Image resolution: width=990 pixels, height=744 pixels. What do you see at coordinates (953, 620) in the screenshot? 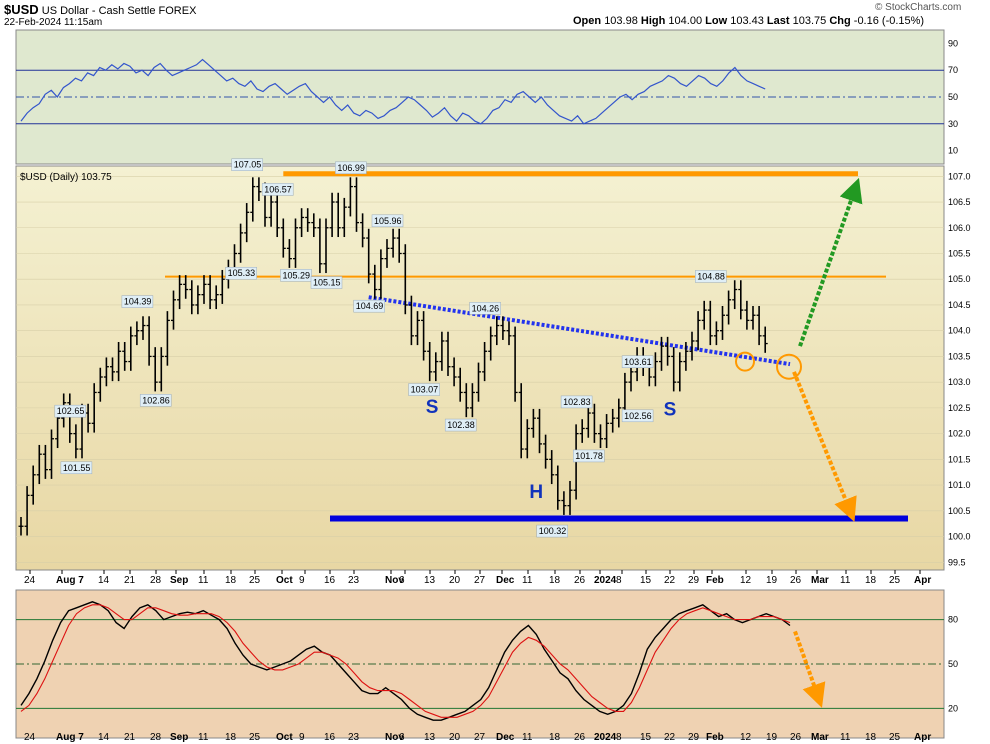
I see `stoch-tick-label: 80` at bounding box center [953, 620].